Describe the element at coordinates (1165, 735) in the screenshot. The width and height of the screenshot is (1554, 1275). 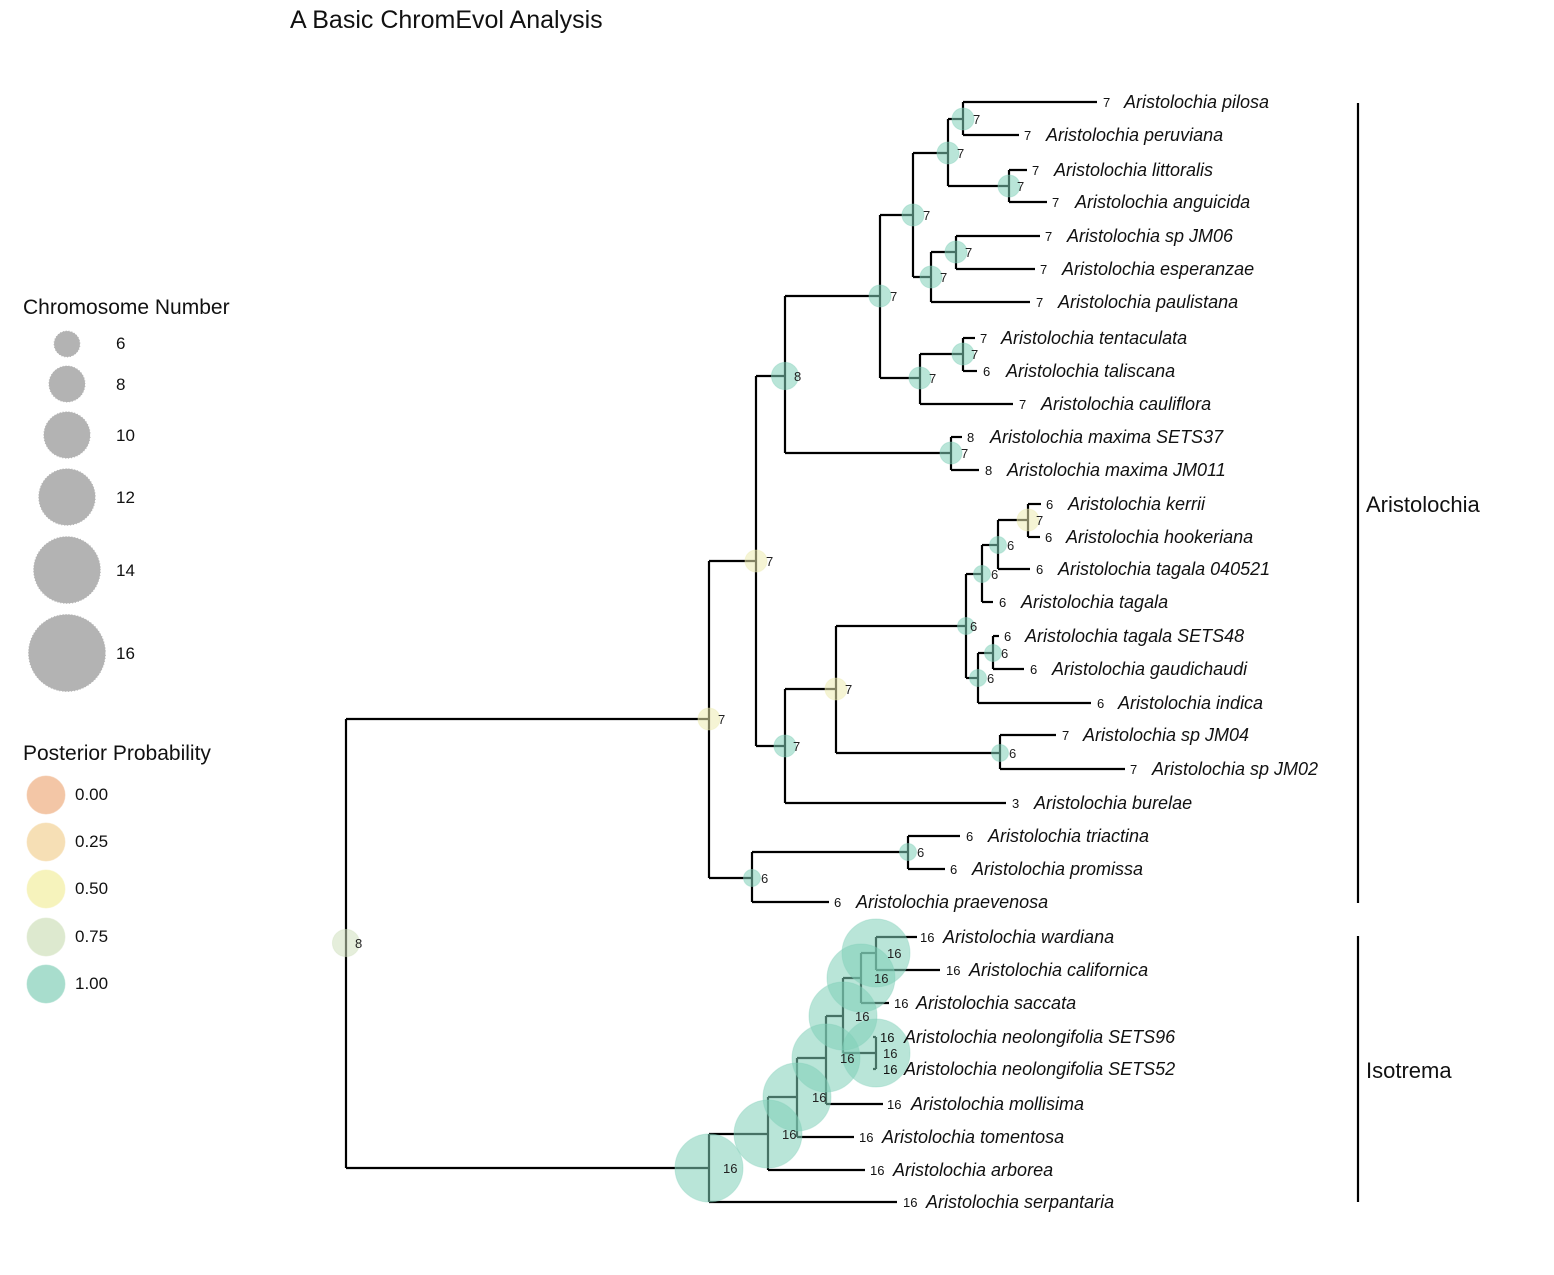
I see `tip-label: Aristolochia sp JM04` at that location.